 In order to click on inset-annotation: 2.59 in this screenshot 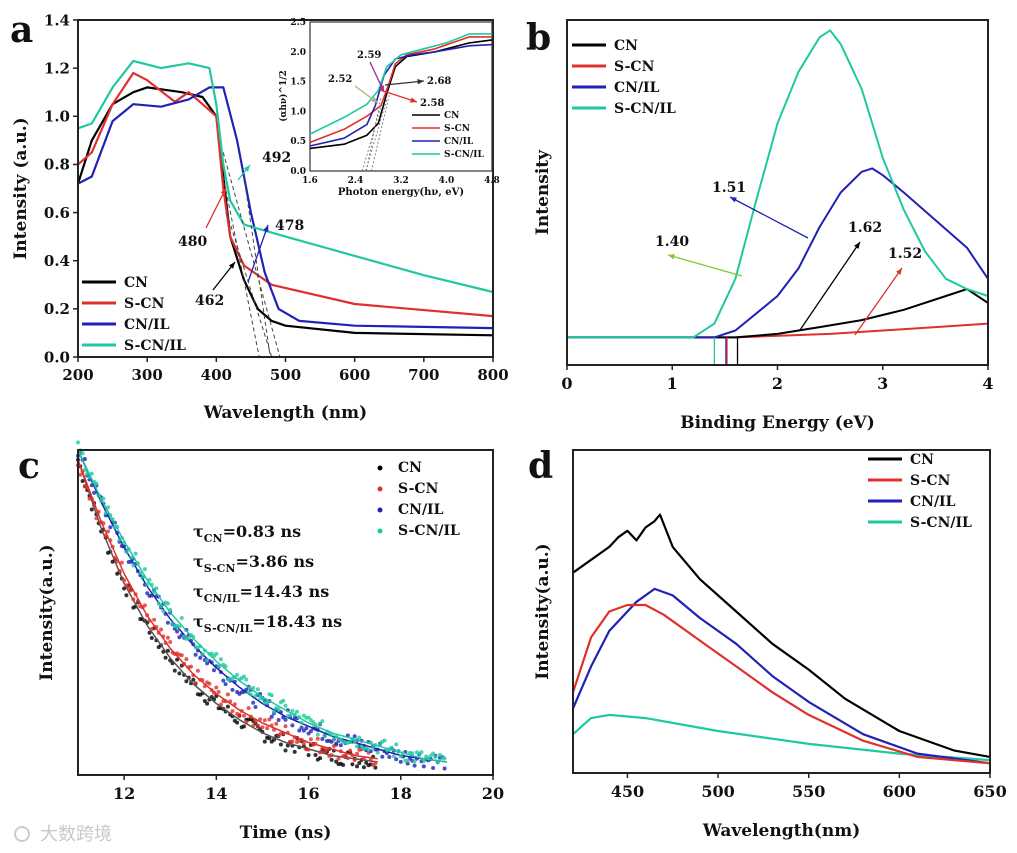, I will do `click(369, 55)`.